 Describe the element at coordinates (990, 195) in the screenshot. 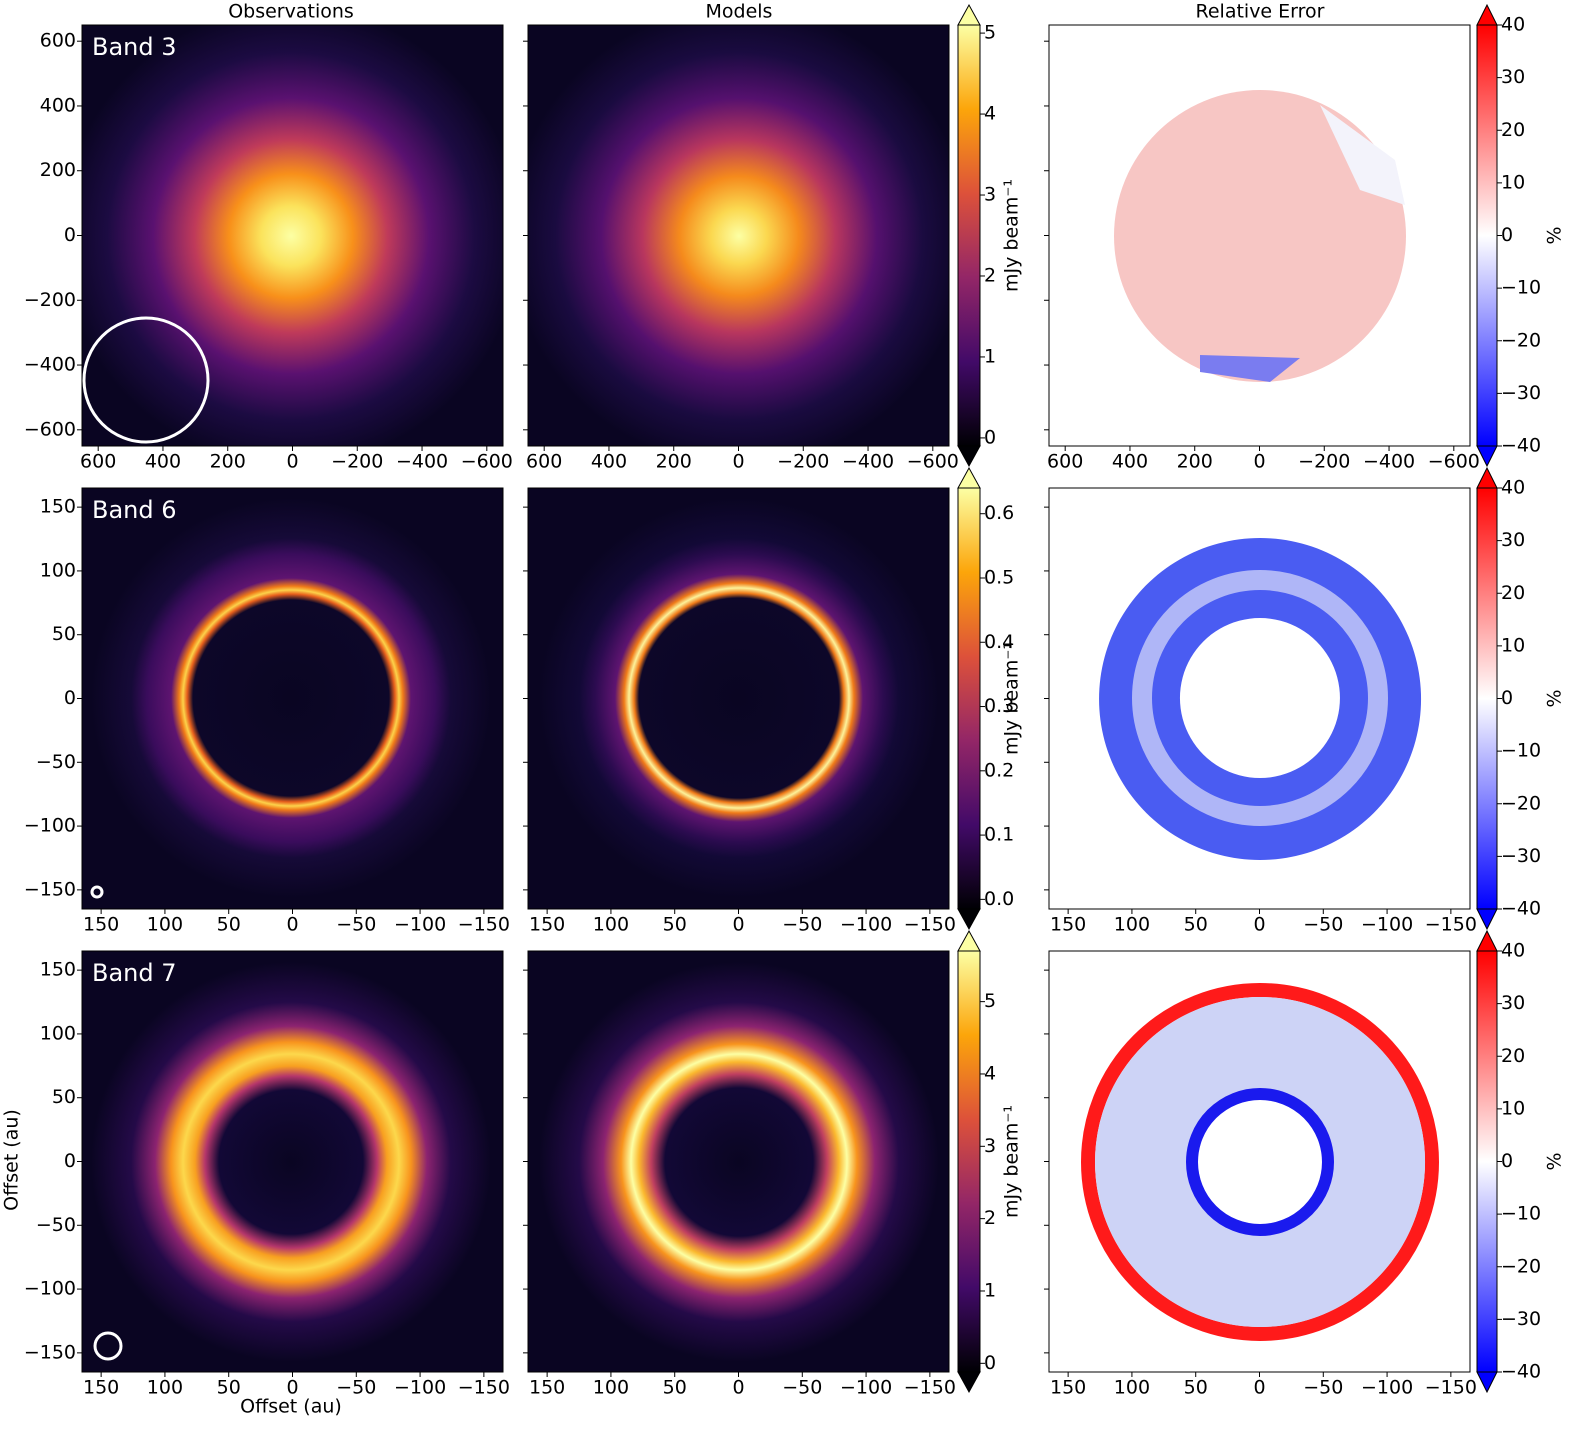

I see `colorbar-tick-label: 3` at that location.